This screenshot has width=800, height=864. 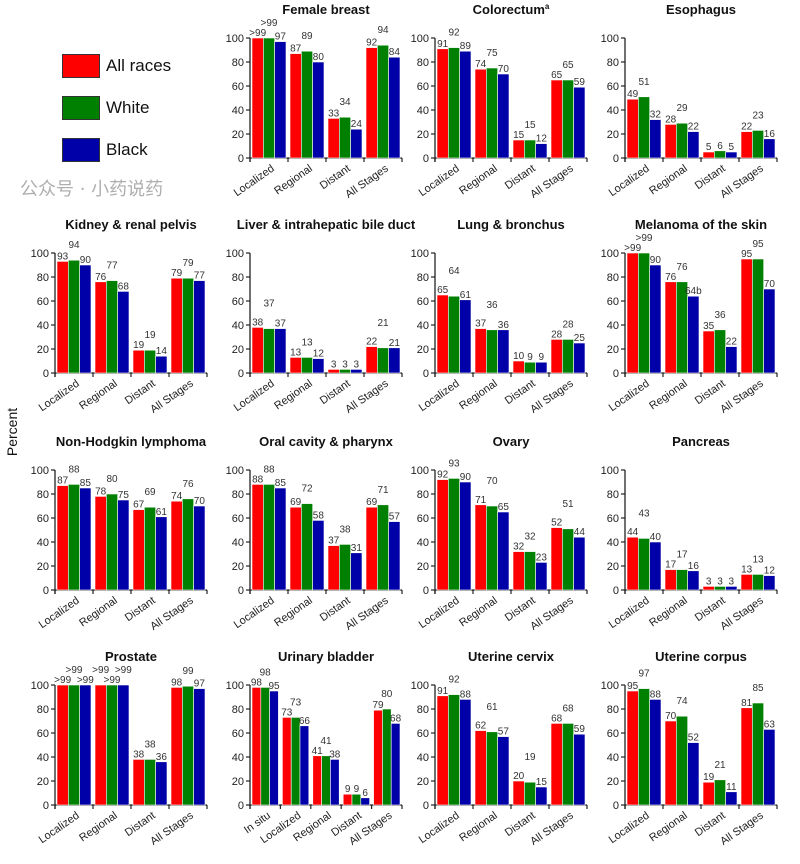 I want to click on data-label: 15, so click(x=519, y=135).